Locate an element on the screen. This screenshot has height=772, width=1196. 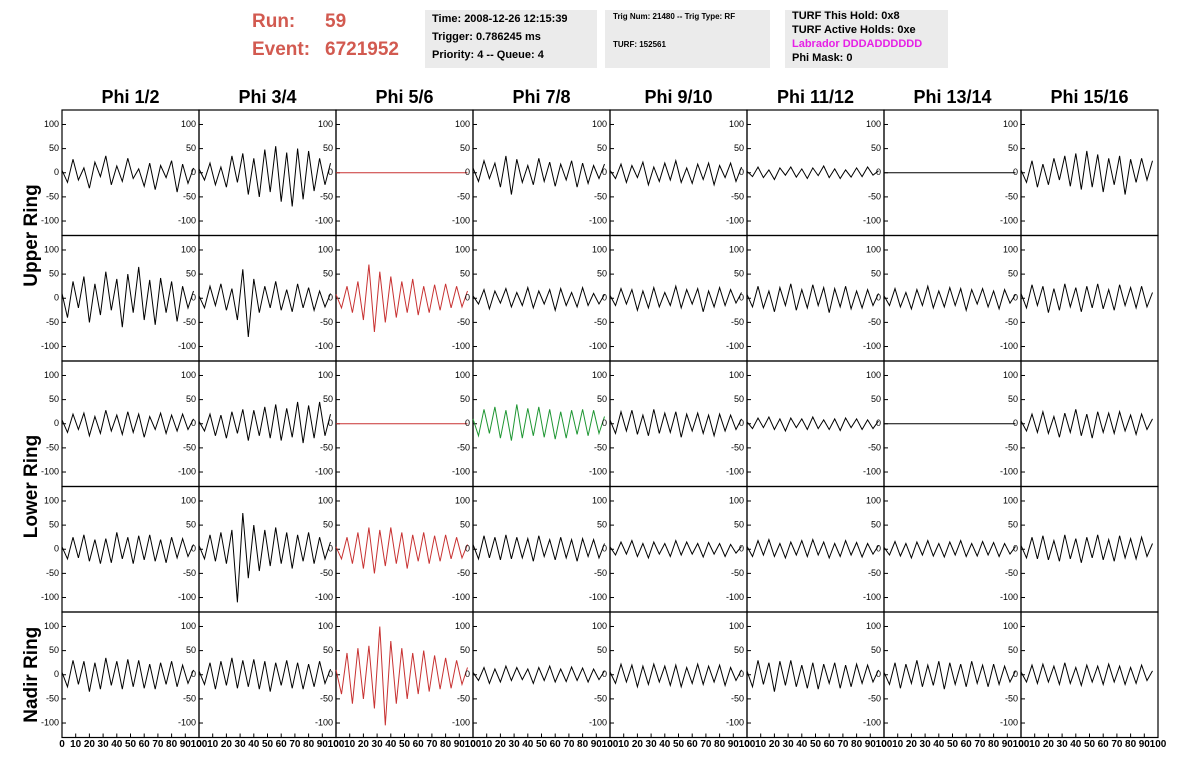
ring-label: Upper Ring is located at coordinates (31, 235).